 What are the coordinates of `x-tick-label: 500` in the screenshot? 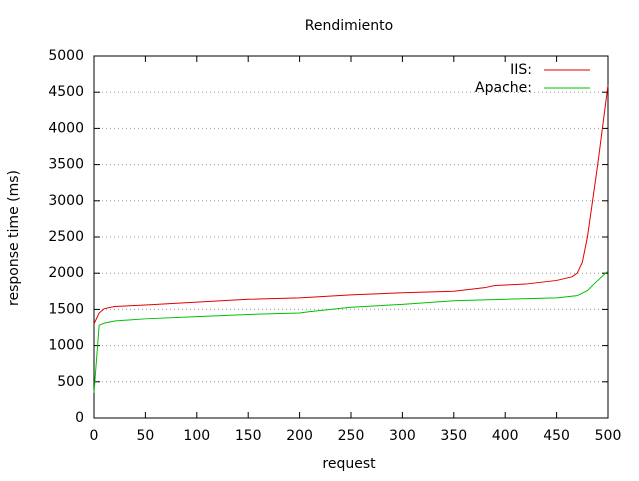 It's located at (608, 436).